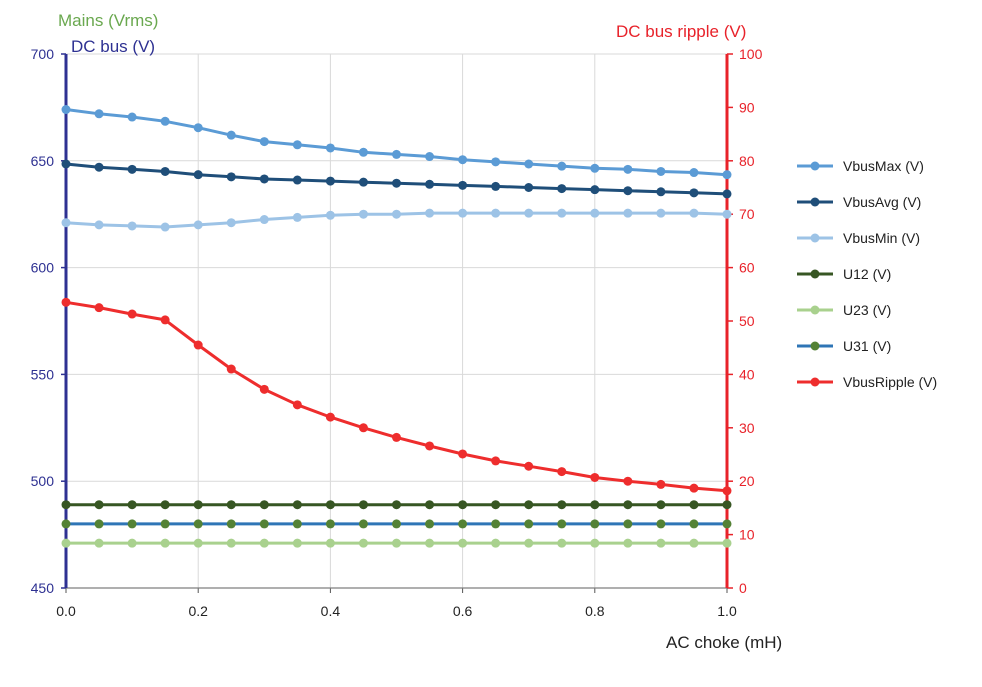  What do you see at coordinates (108, 20) in the screenshot?
I see `mains-axis-title: Mains (Vrms)` at bounding box center [108, 20].